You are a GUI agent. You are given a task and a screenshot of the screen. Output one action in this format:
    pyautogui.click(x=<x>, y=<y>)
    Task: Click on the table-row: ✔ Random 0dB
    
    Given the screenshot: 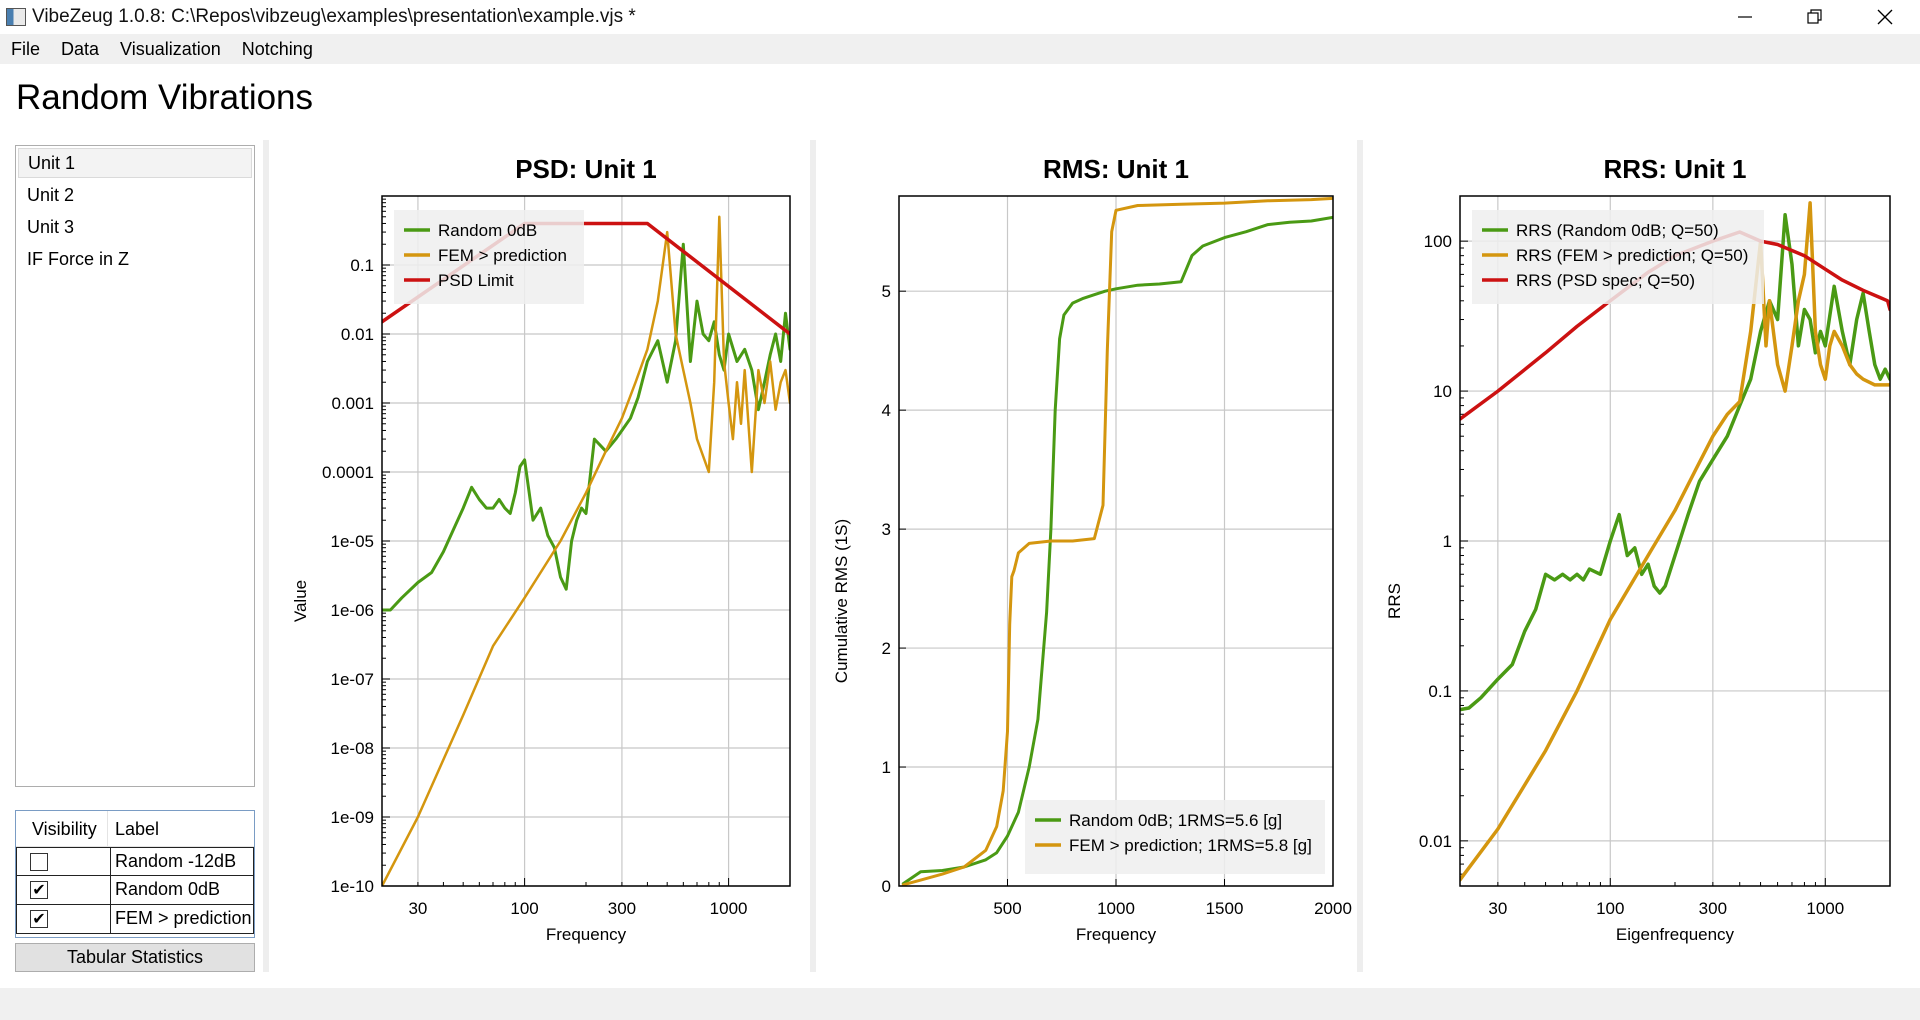 What is the action you would take?
    pyautogui.click(x=135, y=890)
    